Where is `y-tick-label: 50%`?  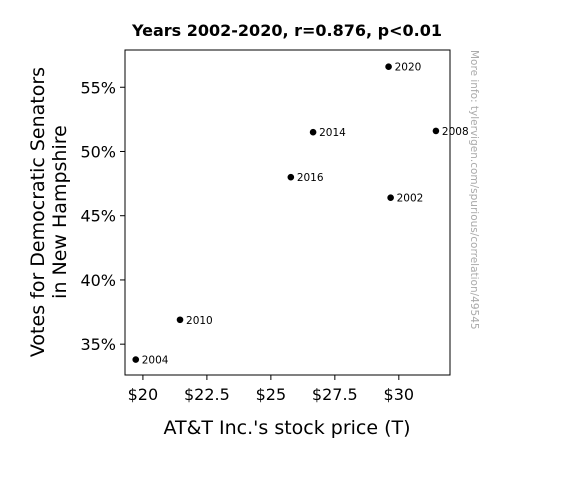 y-tick-label: 50% is located at coordinates (98, 151).